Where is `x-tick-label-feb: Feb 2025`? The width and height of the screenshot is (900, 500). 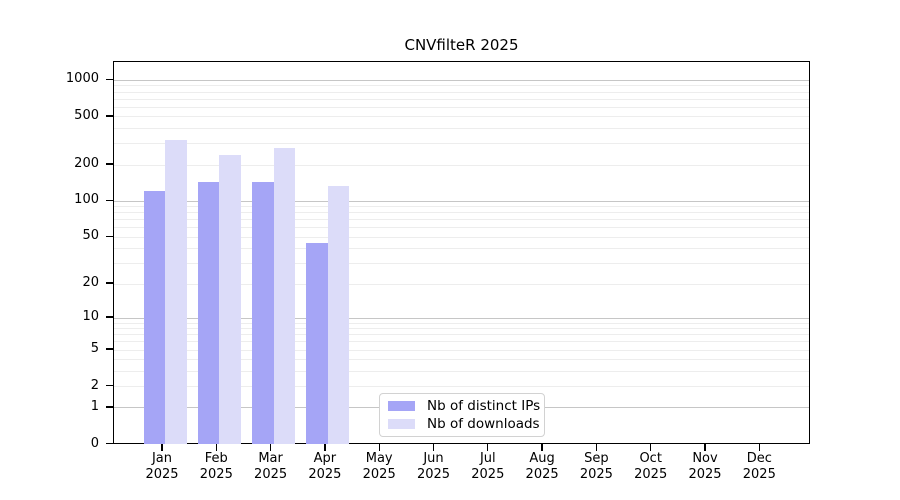 x-tick-label-feb: Feb 2025 is located at coordinates (216, 466).